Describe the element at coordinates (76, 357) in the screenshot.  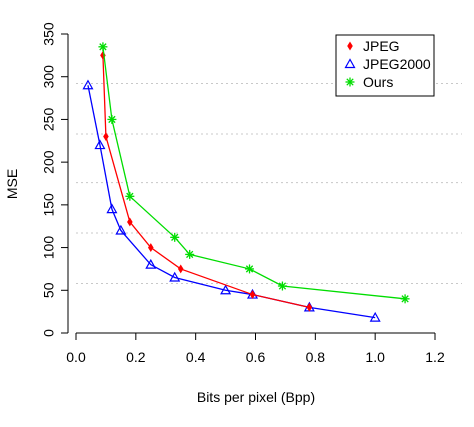
I see `x-tick-label: 0.0` at that location.